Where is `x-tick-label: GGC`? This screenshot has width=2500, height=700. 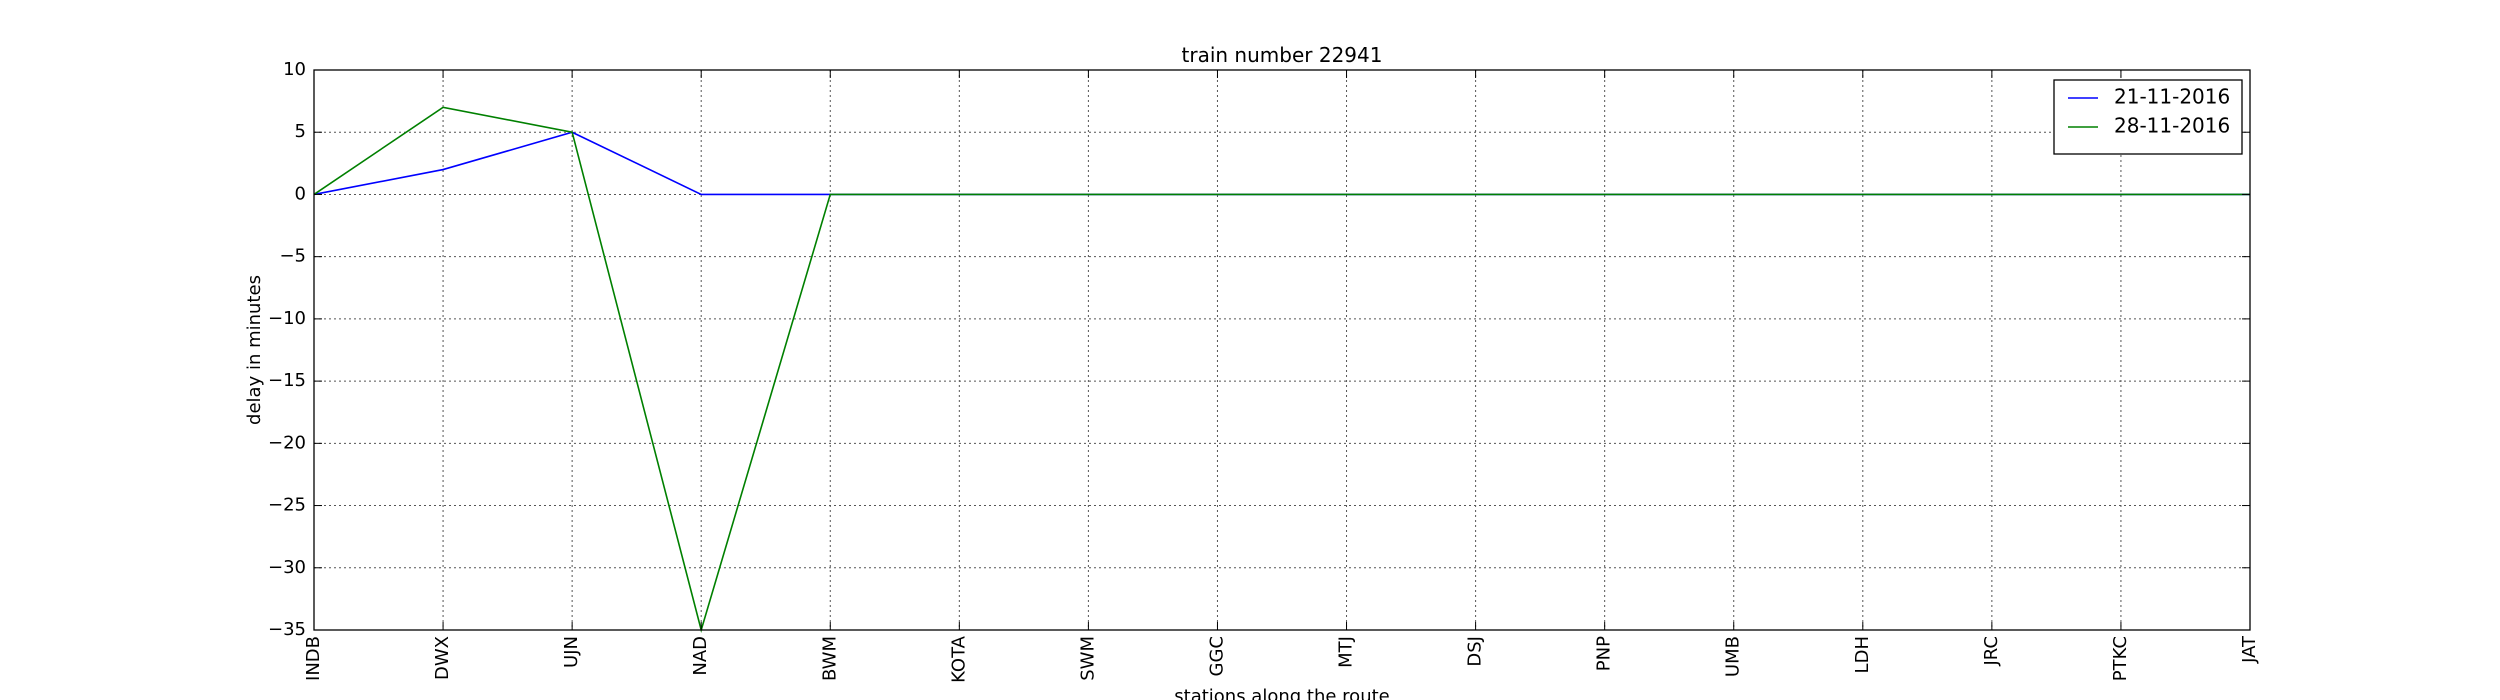 x-tick-label: GGC is located at coordinates (1216, 656).